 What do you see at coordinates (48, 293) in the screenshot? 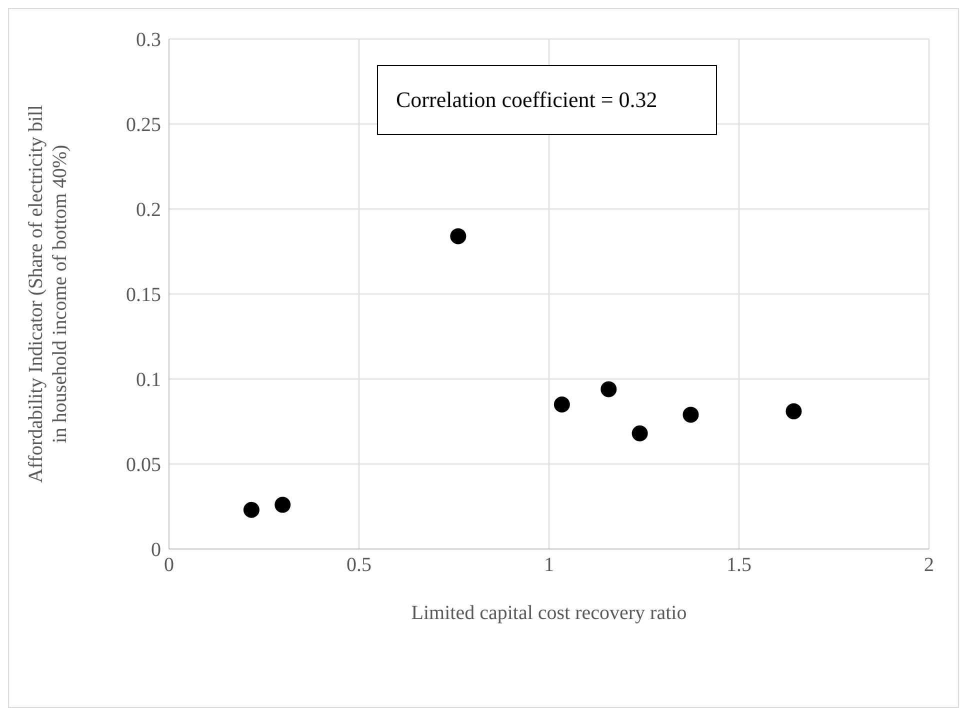
I see `y-axis-title: Affordability Indicator (Share of electricity bill in household income of bottom 40%)` at bounding box center [48, 293].